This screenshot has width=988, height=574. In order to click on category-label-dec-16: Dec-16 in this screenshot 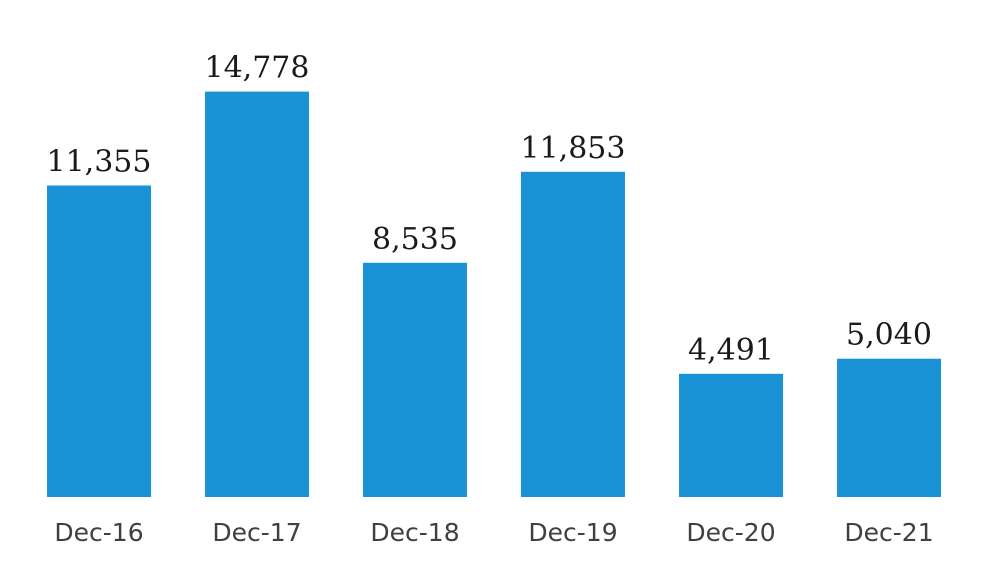, I will do `click(98, 532)`.